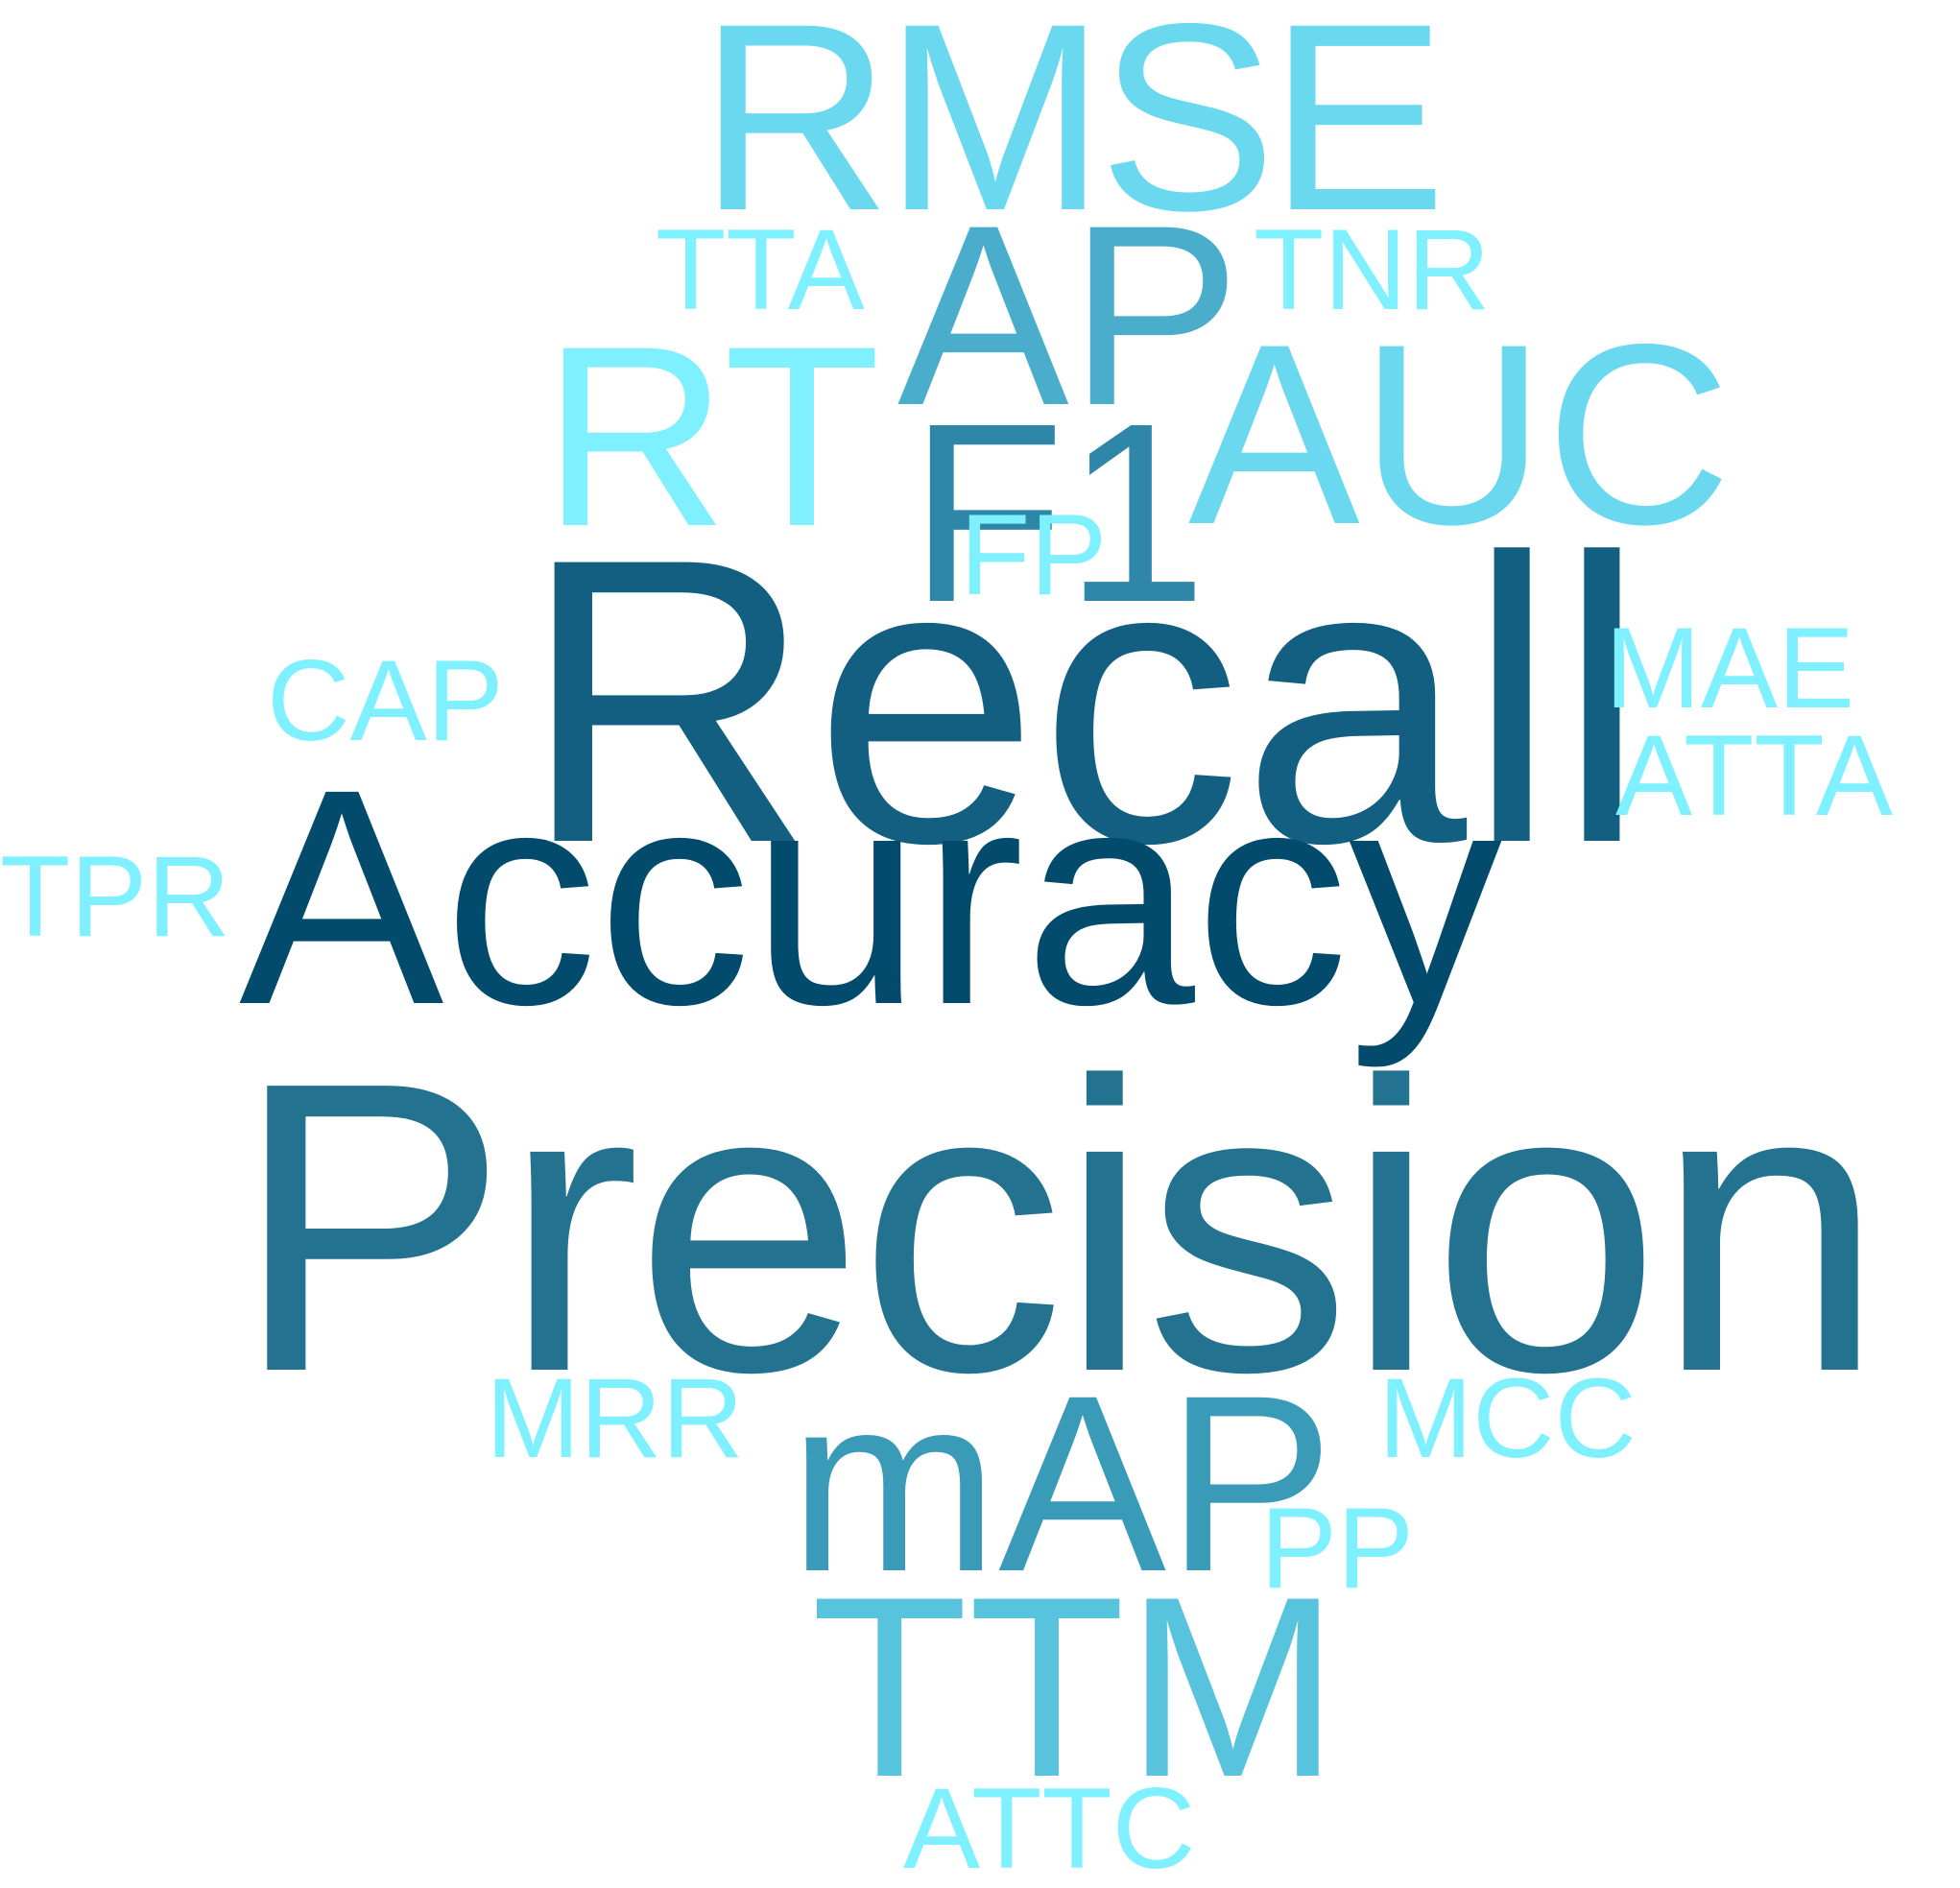 The image size is (1960, 1888). Describe the element at coordinates (1061, 1484) in the screenshot. I see `word-map: mAP` at that location.